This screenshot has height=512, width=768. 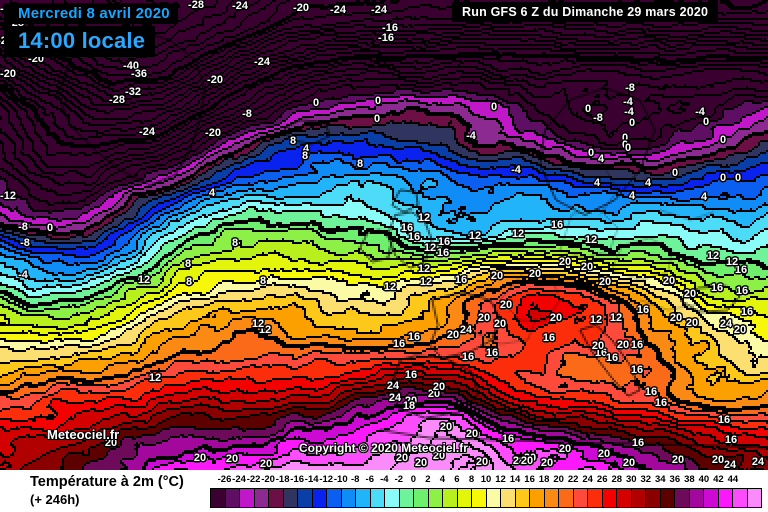 What do you see at coordinates (139, 74) in the screenshot?
I see `isotherm-label: -36` at bounding box center [139, 74].